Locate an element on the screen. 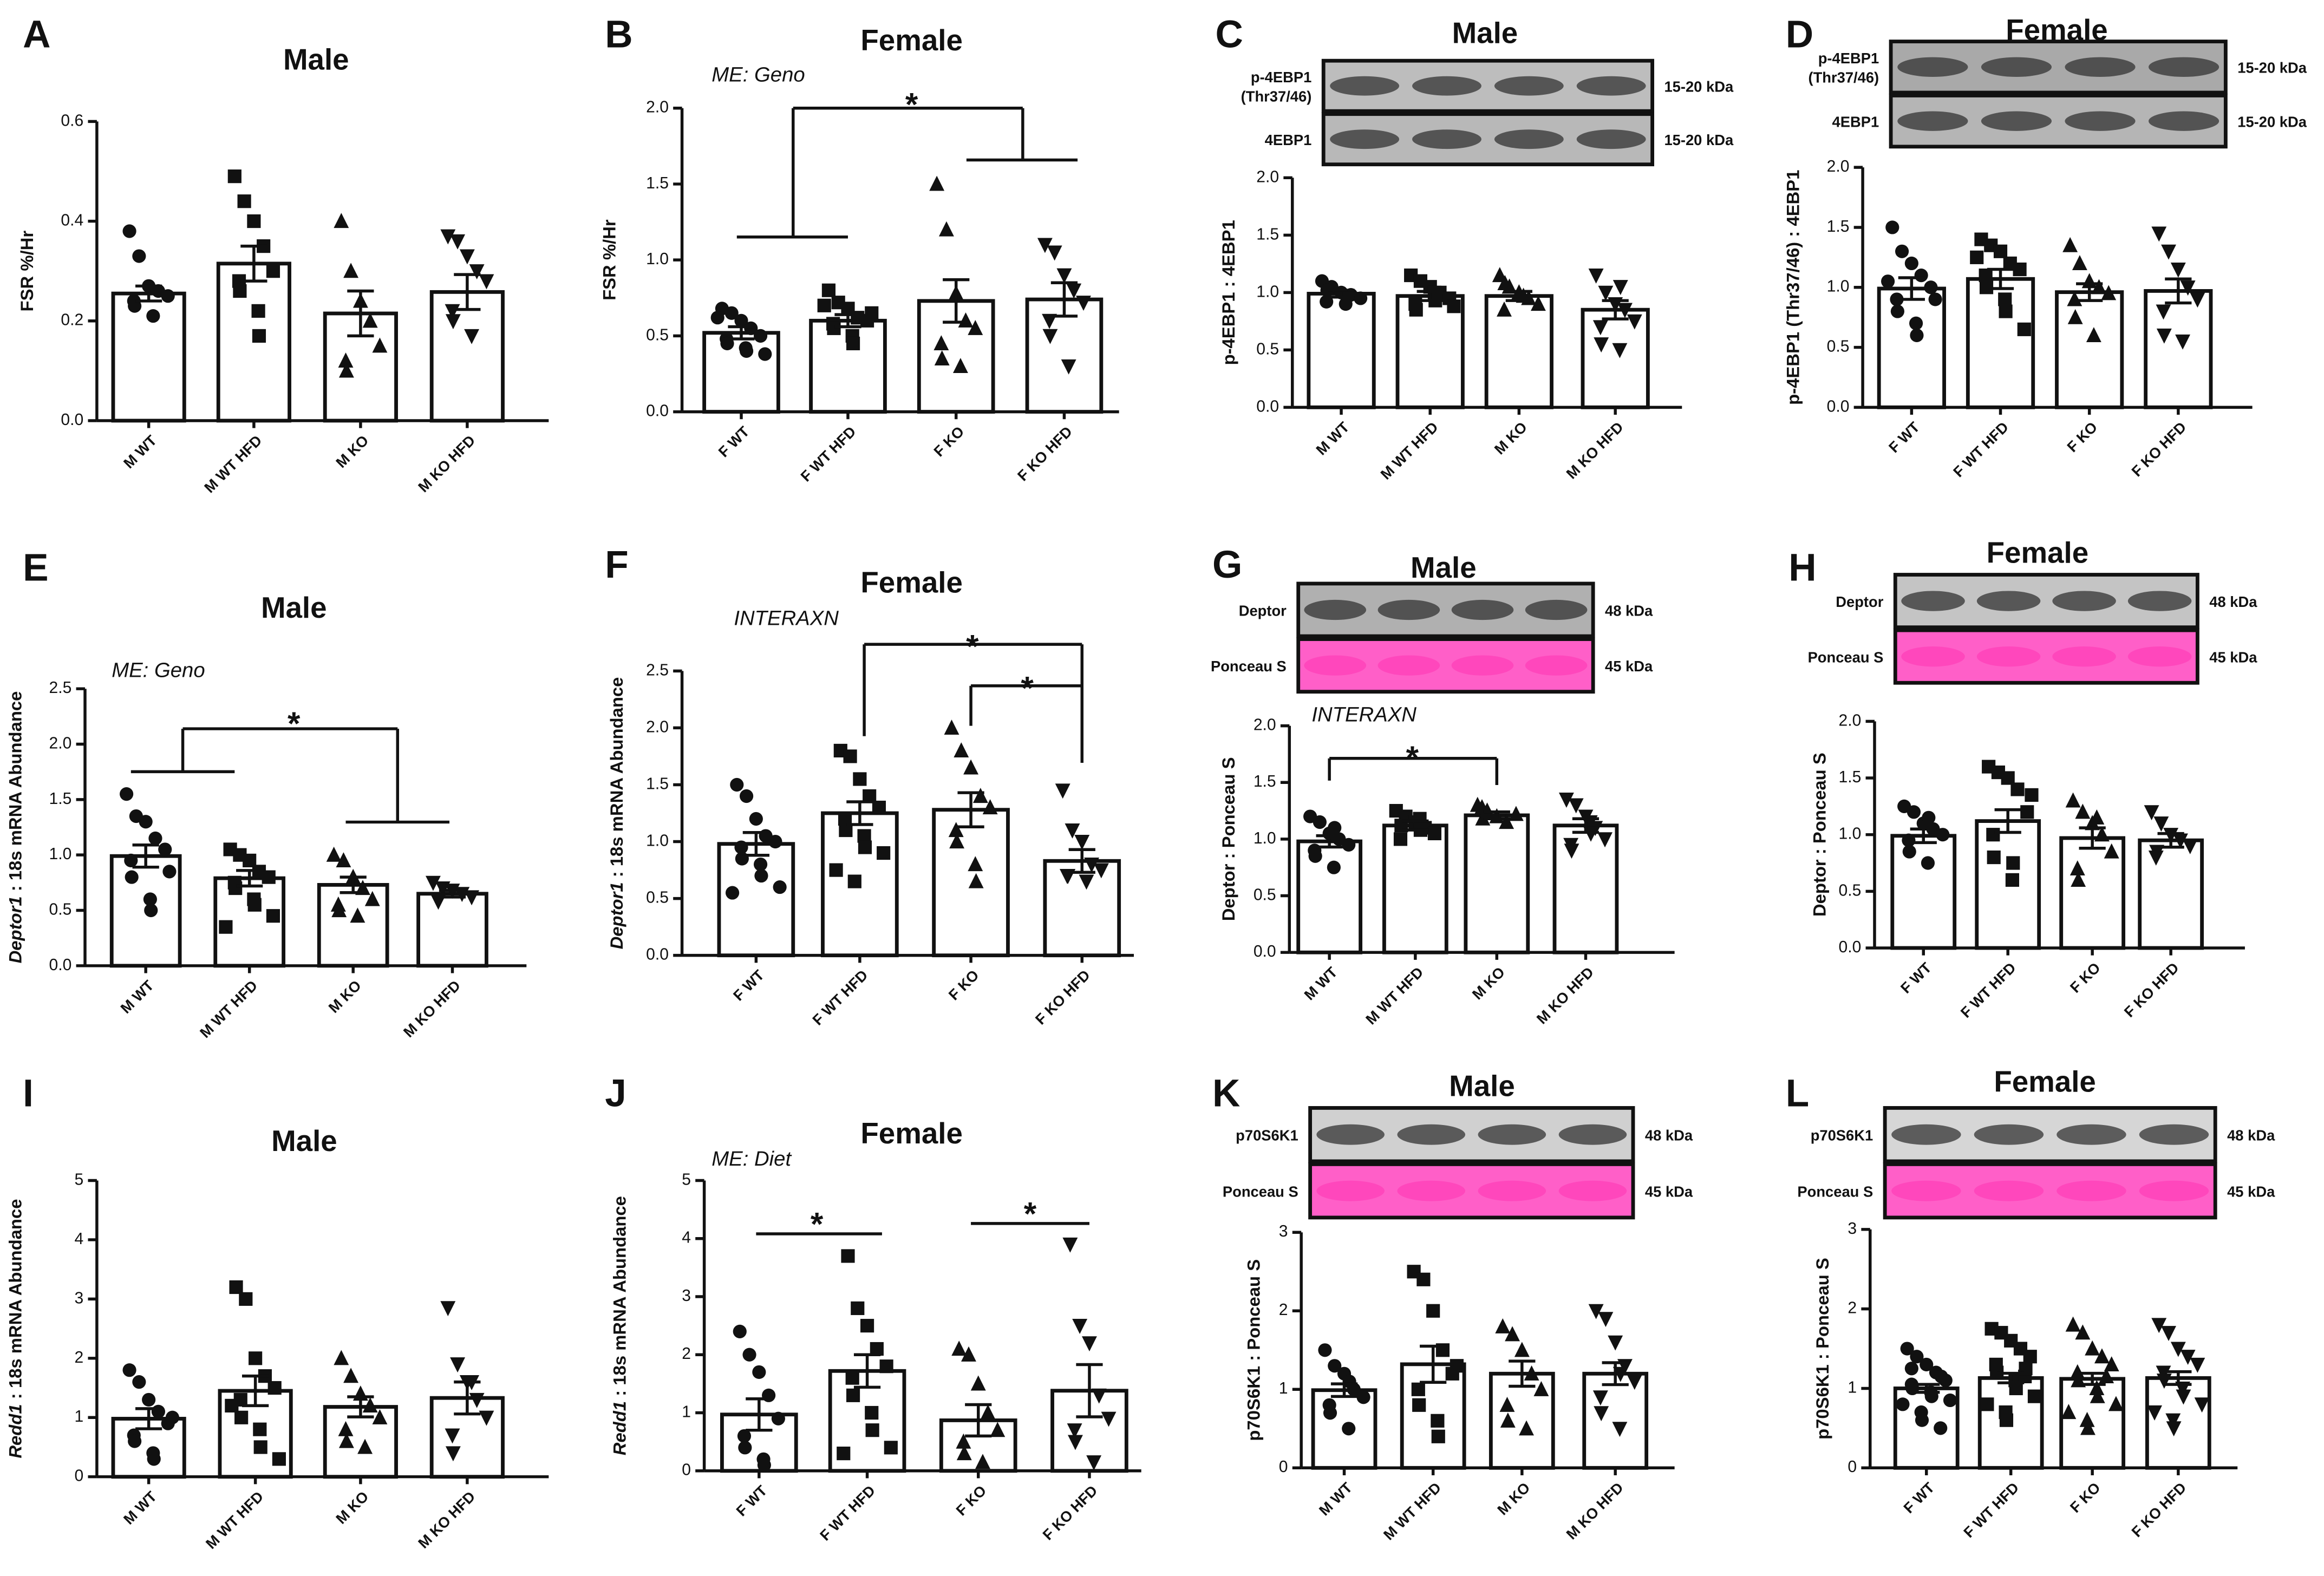  chart-title: Male is located at coordinates (1485, 32).